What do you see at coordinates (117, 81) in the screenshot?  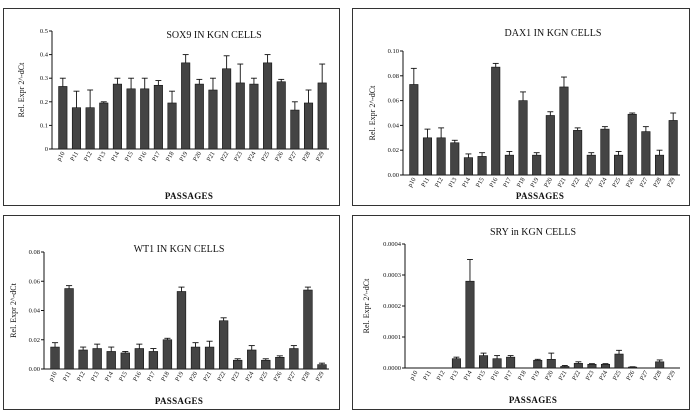 I see `sox9-error-bar-p14` at bounding box center [117, 81].